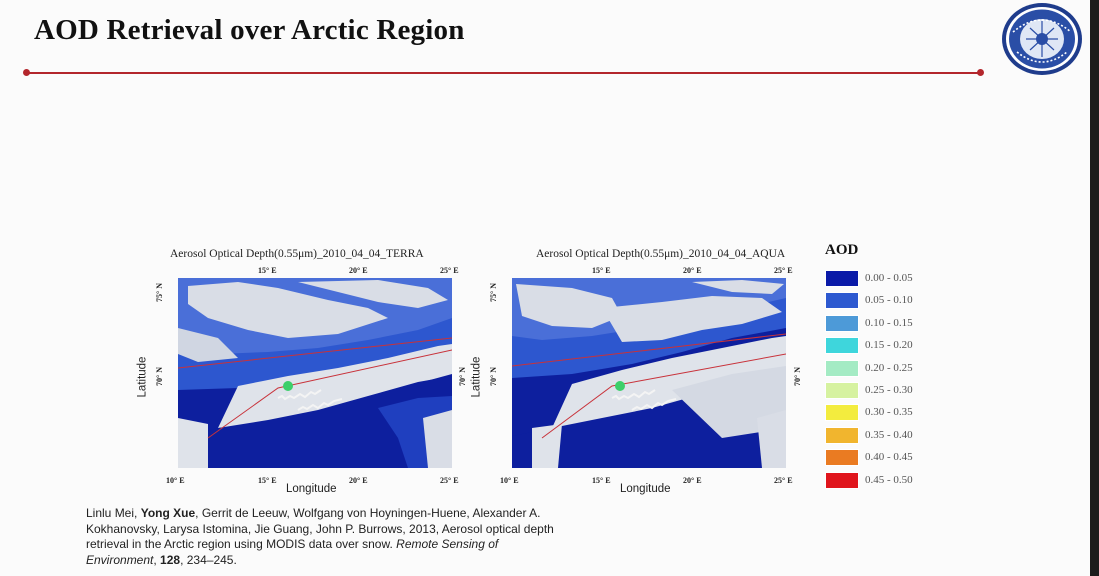  I want to click on title-divider, so click(503, 73).